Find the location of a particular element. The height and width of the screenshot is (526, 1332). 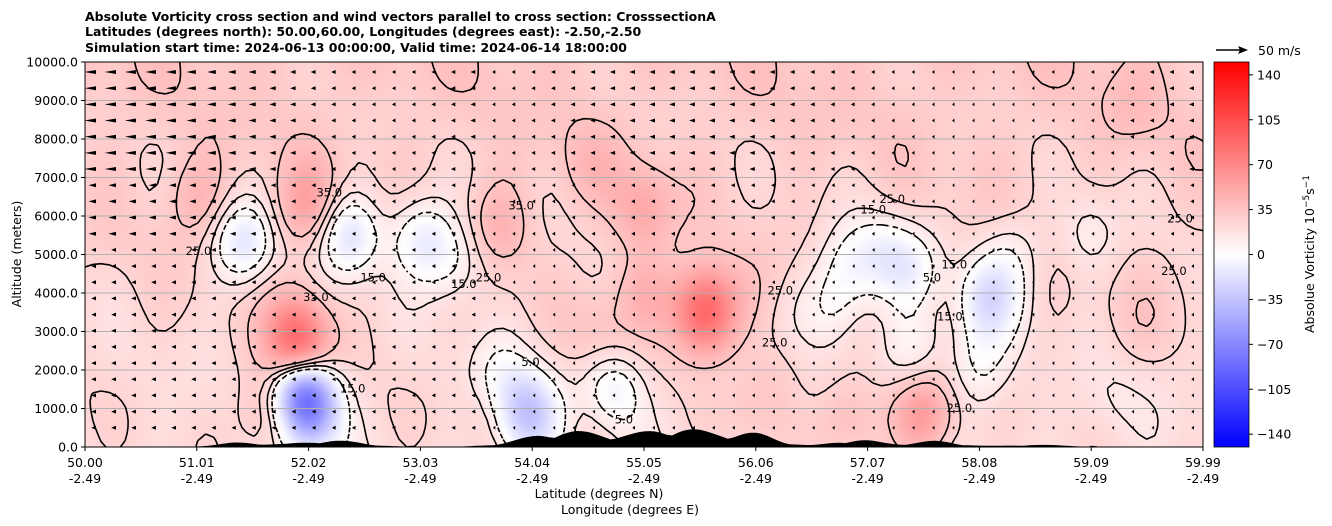

y-tick-label: 0.0 is located at coordinates (68, 447).